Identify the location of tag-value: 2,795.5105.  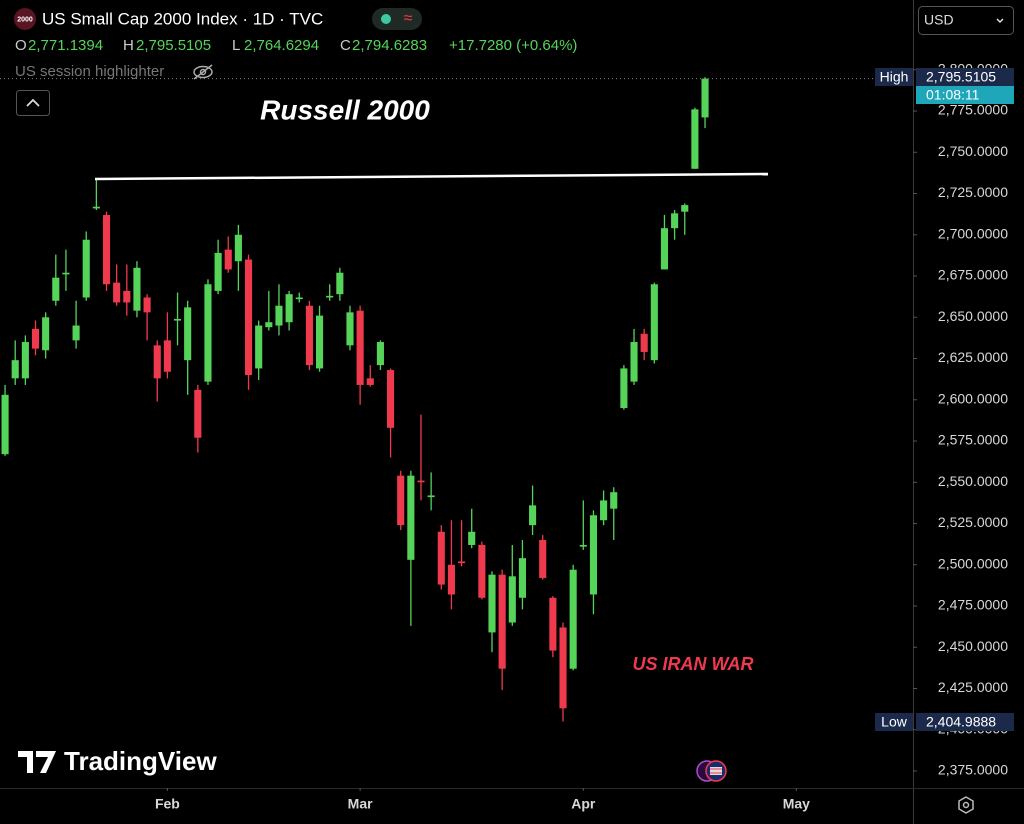
(961, 77).